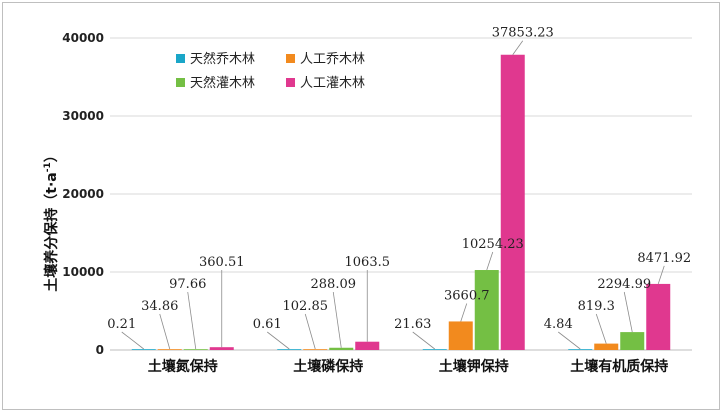 This screenshot has height=414, width=724. What do you see at coordinates (306, 306) in the screenshot?
I see `data-label: 102.85` at bounding box center [306, 306].